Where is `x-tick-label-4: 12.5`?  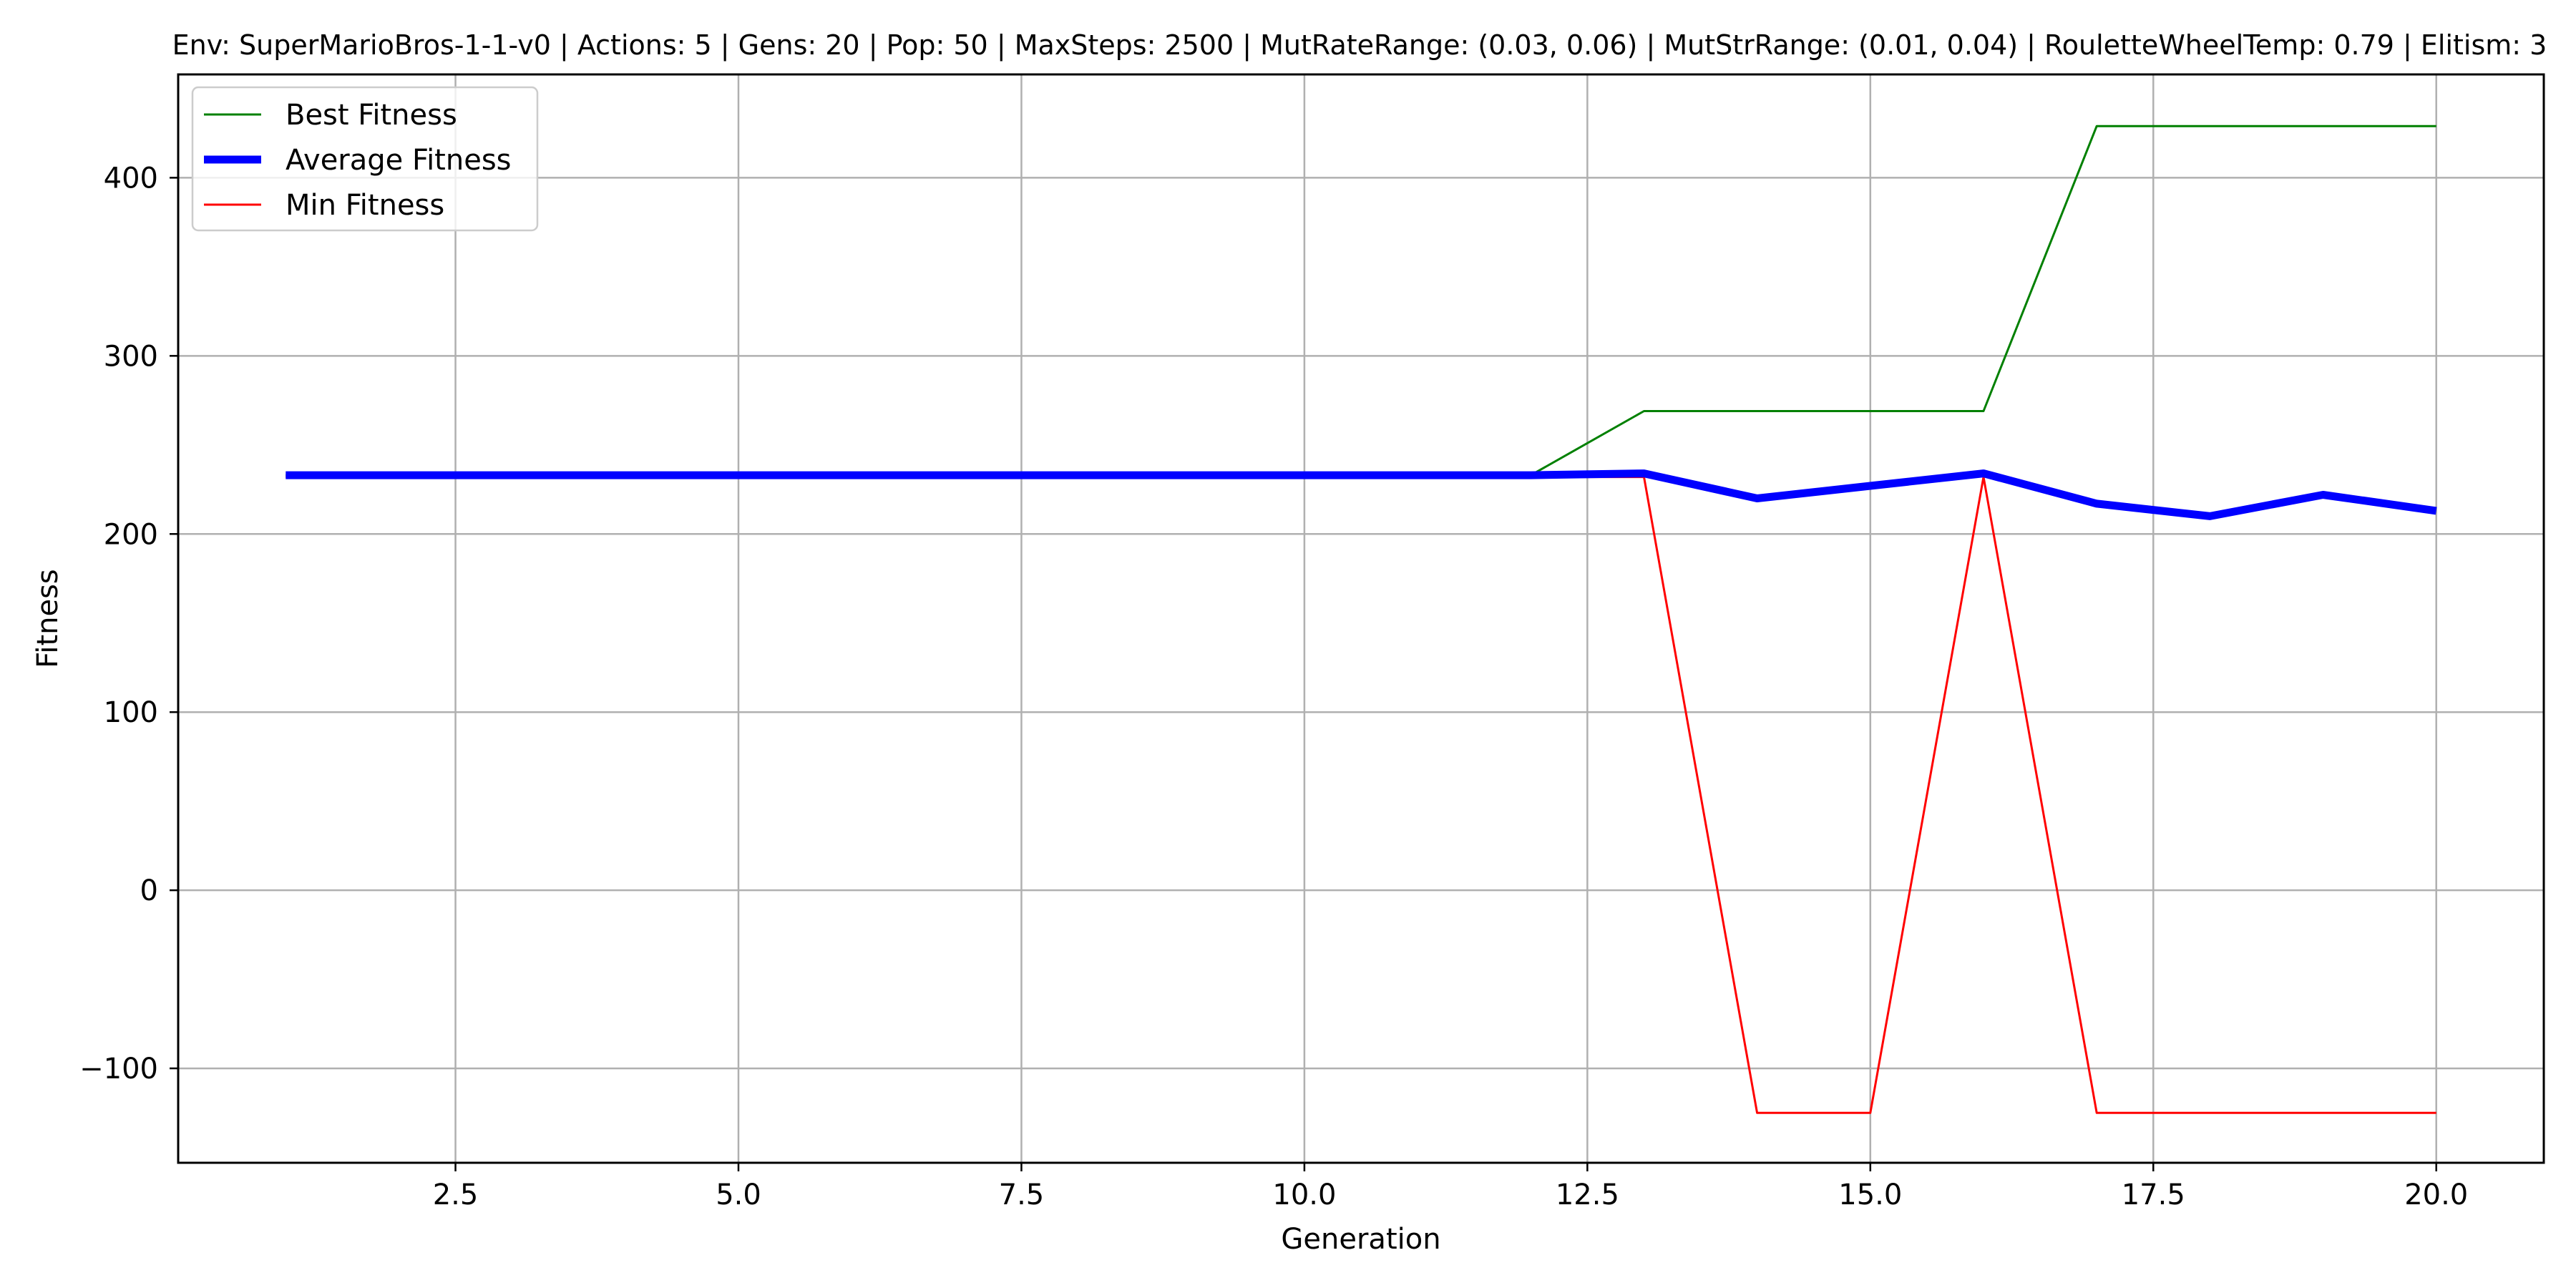
x-tick-label-4: 12.5 is located at coordinates (1587, 1195).